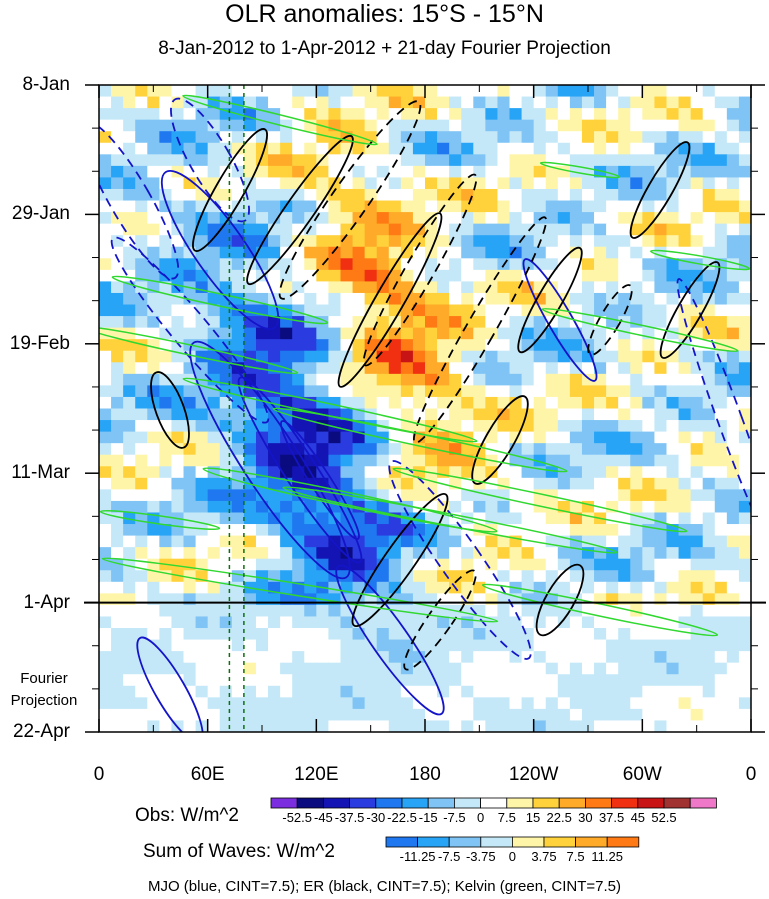 This screenshot has width=769, height=899. I want to click on colorbar-tick-label: 0, so click(512, 856).